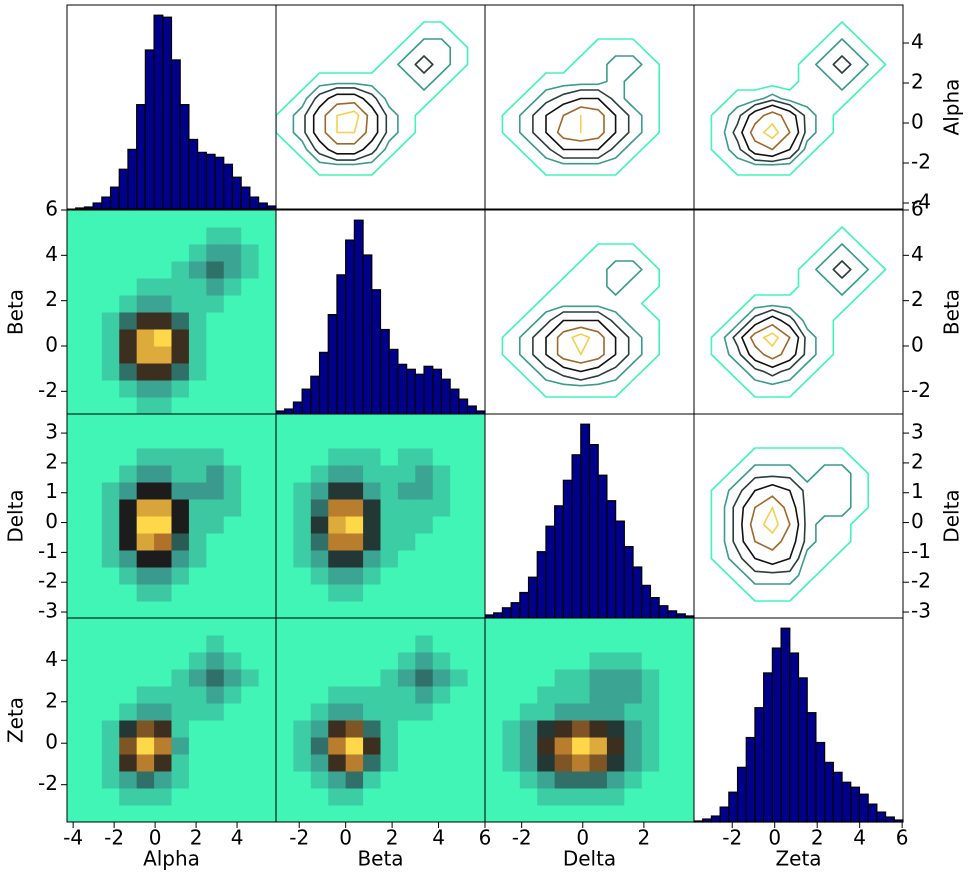  What do you see at coordinates (589, 521) in the screenshot?
I see `histogram` at bounding box center [589, 521].